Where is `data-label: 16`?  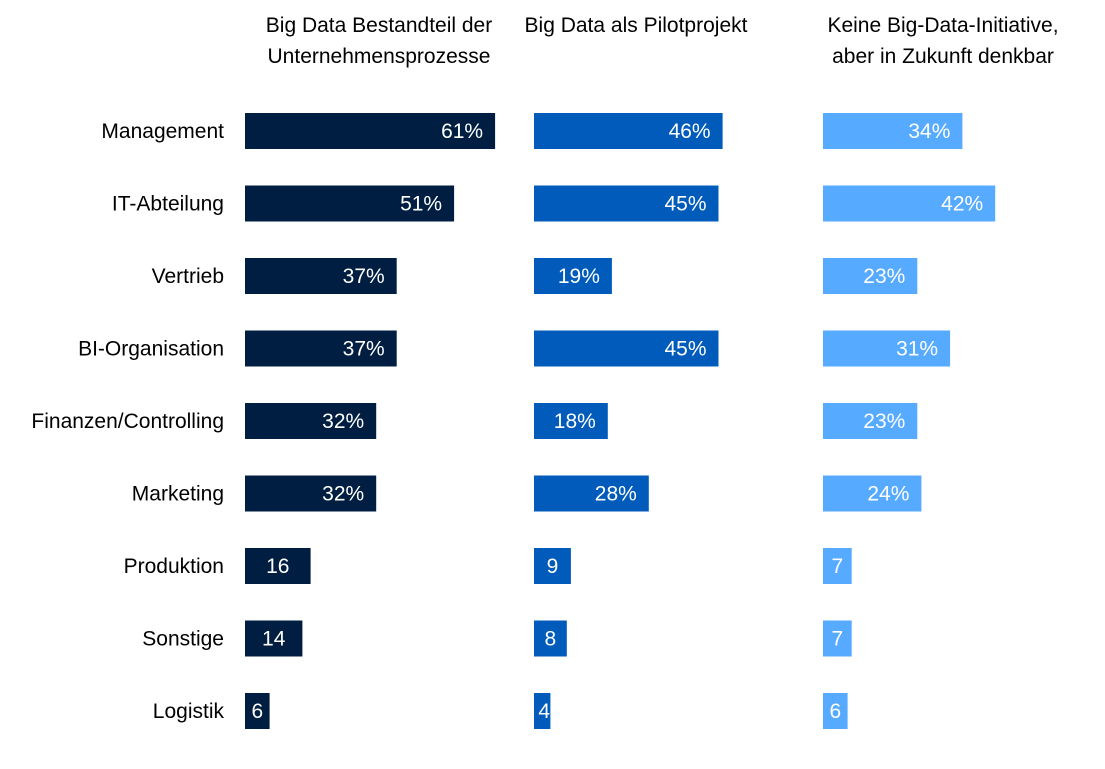 data-label: 16 is located at coordinates (277, 566).